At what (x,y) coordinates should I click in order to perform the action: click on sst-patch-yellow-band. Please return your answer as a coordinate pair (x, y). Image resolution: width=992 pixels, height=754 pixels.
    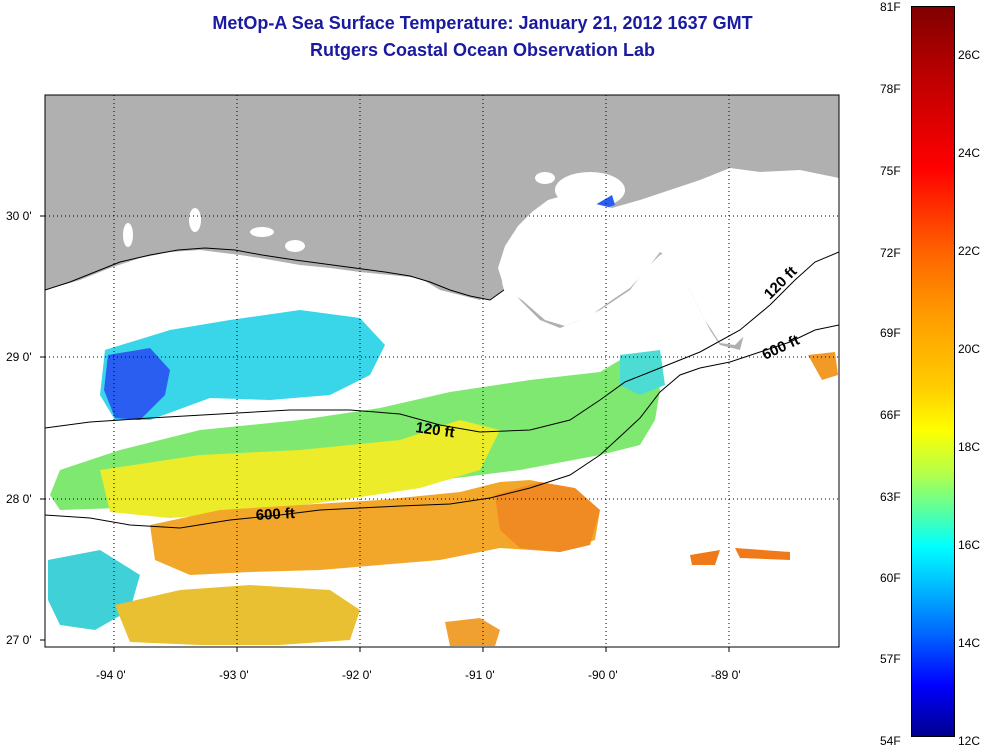
    Looking at the image, I should click on (300, 469).